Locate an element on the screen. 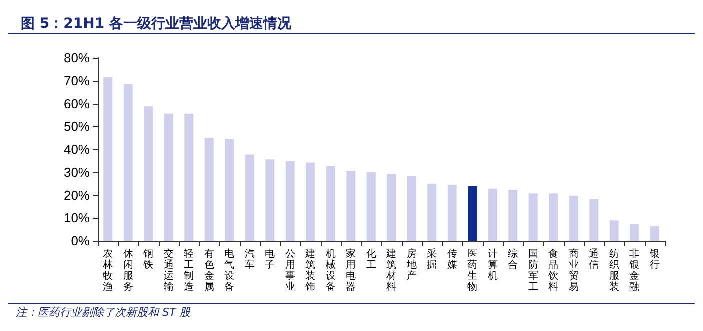  x-tick-label: 商业贸易 is located at coordinates (573, 270).